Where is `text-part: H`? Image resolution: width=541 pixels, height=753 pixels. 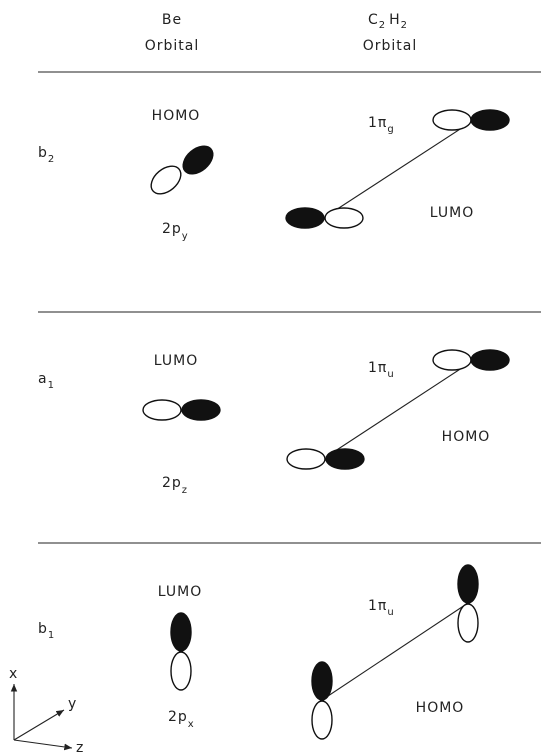
text-part: H is located at coordinates (395, 20).